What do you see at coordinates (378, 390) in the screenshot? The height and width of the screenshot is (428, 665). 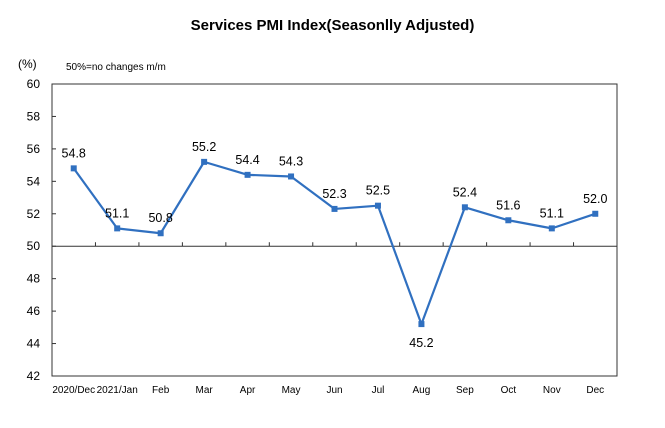 I see `x-tick-label: Jul` at bounding box center [378, 390].